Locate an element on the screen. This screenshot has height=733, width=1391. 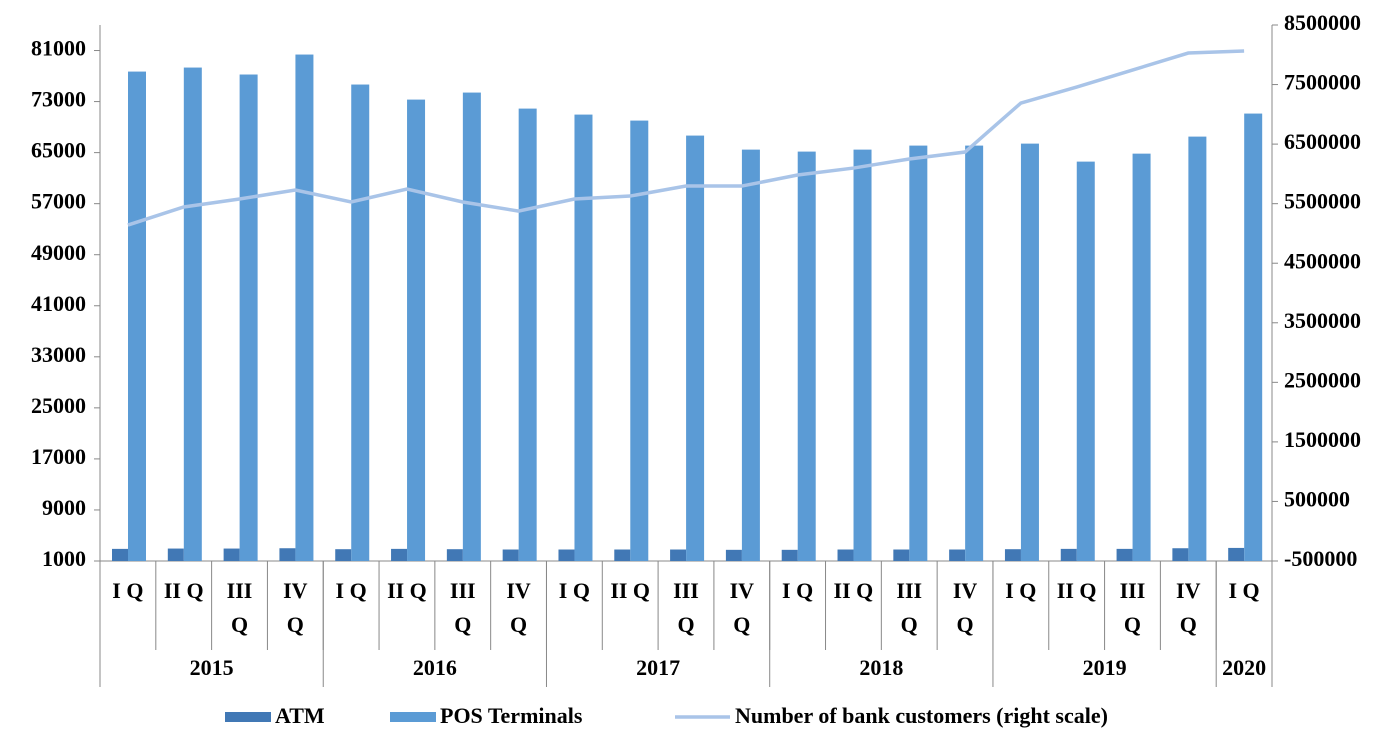
y2-tick-label: 3500000 is located at coordinates (1322, 320).